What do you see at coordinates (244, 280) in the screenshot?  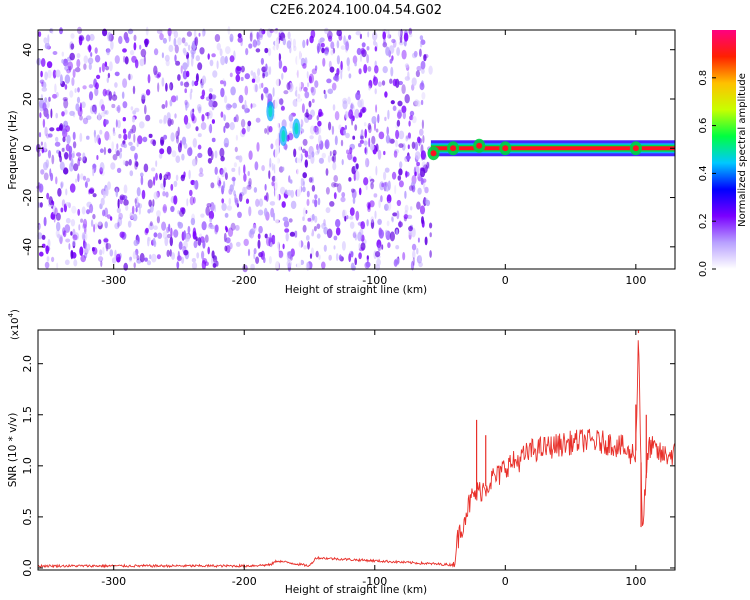 I see `x-tick-label: -200` at bounding box center [244, 280].